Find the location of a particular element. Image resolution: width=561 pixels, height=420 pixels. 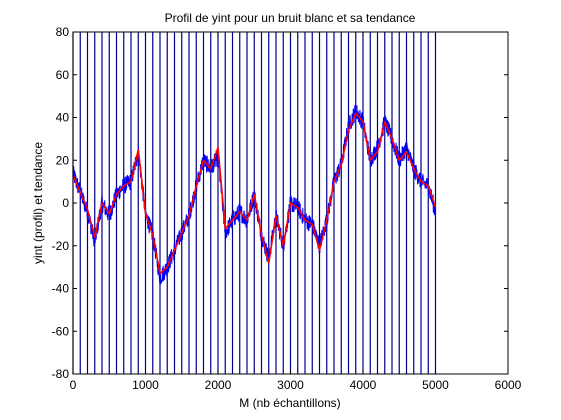

y-tick-label: 80 is located at coordinates (63, 32).